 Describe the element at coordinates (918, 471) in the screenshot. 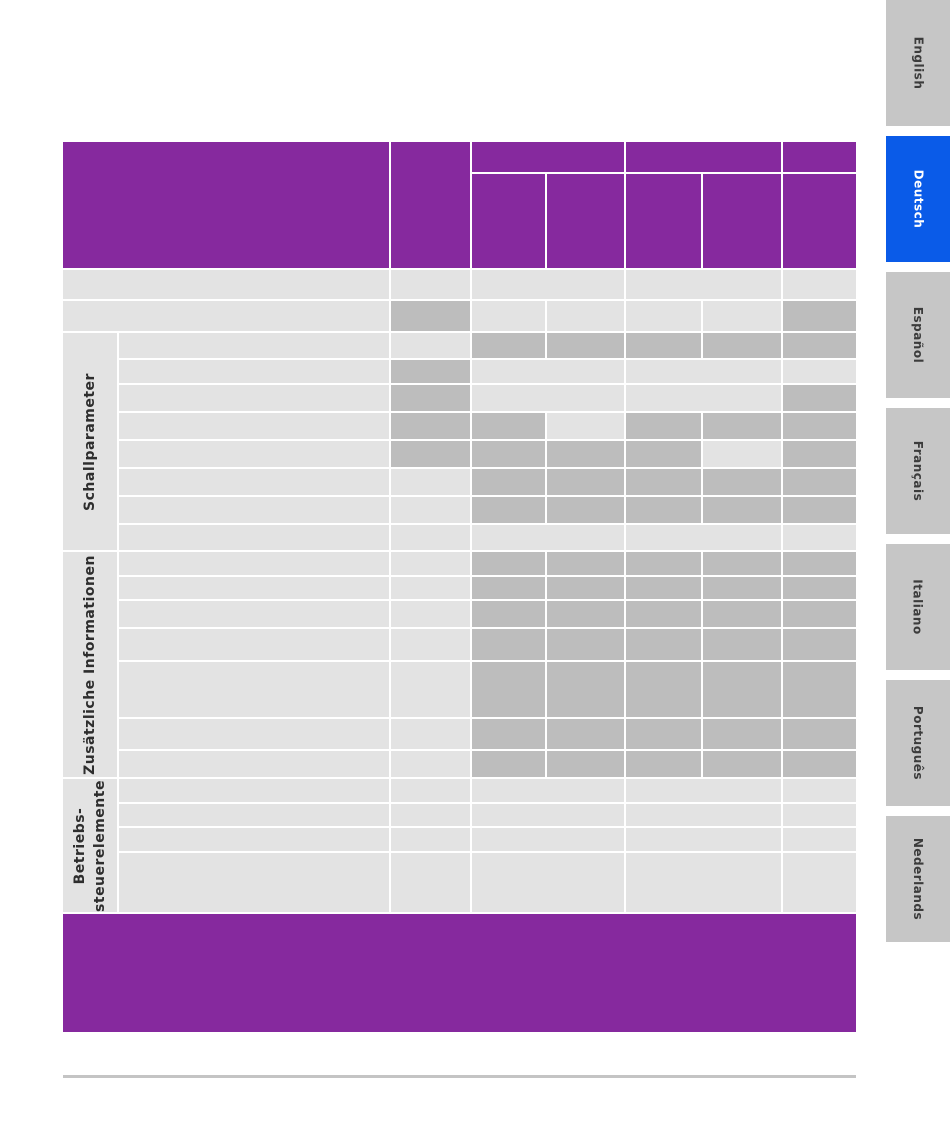

I see `tab-francais: Français` at that location.